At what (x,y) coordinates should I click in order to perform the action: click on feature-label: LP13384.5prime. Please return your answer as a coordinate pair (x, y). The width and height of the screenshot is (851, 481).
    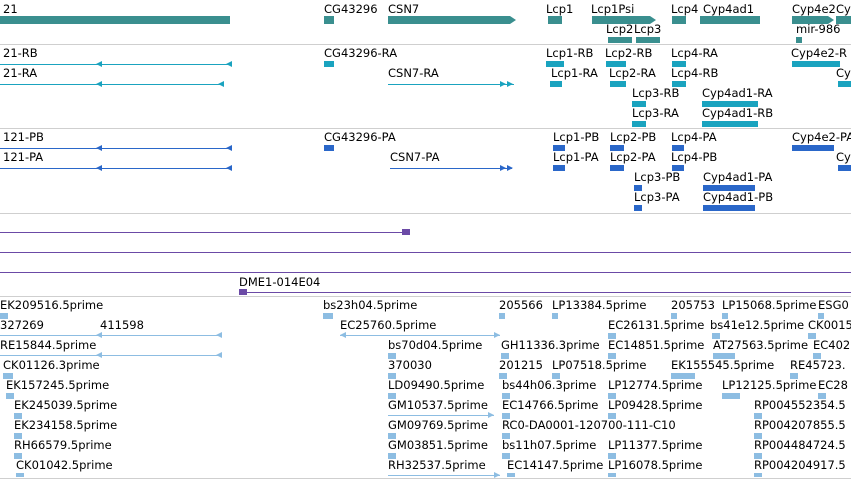
    Looking at the image, I should click on (599, 305).